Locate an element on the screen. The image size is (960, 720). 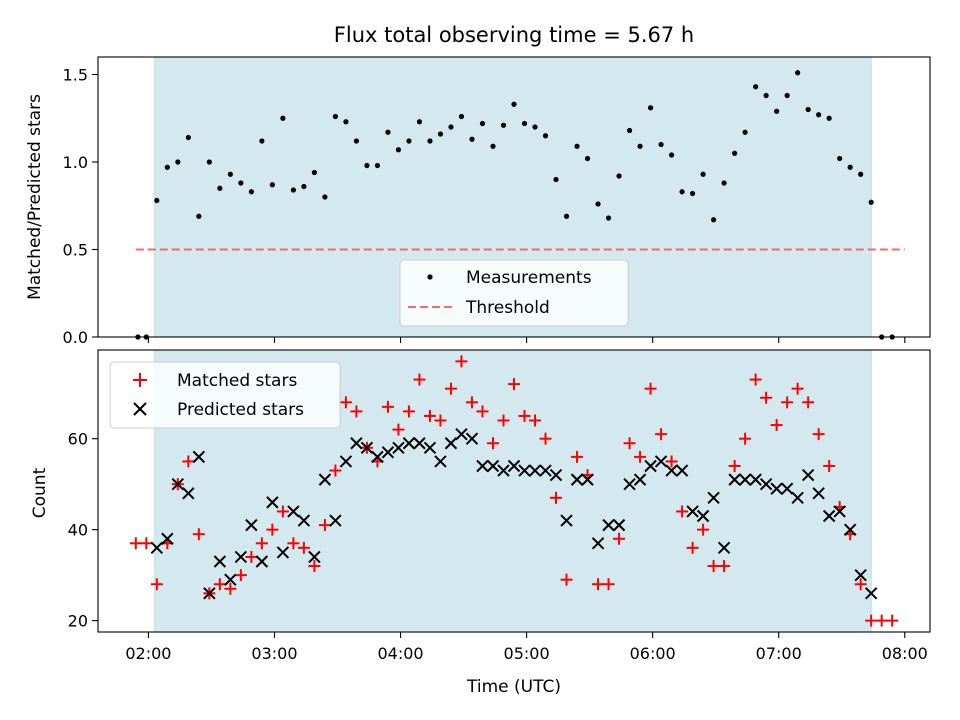
x-tick-label: 03:00 is located at coordinates (274, 653).